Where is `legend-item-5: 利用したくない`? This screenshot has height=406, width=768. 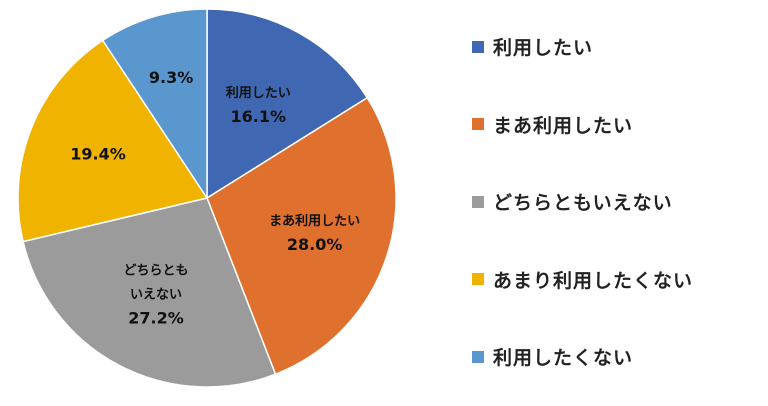
legend-item-5: 利用したくない is located at coordinates (617, 356).